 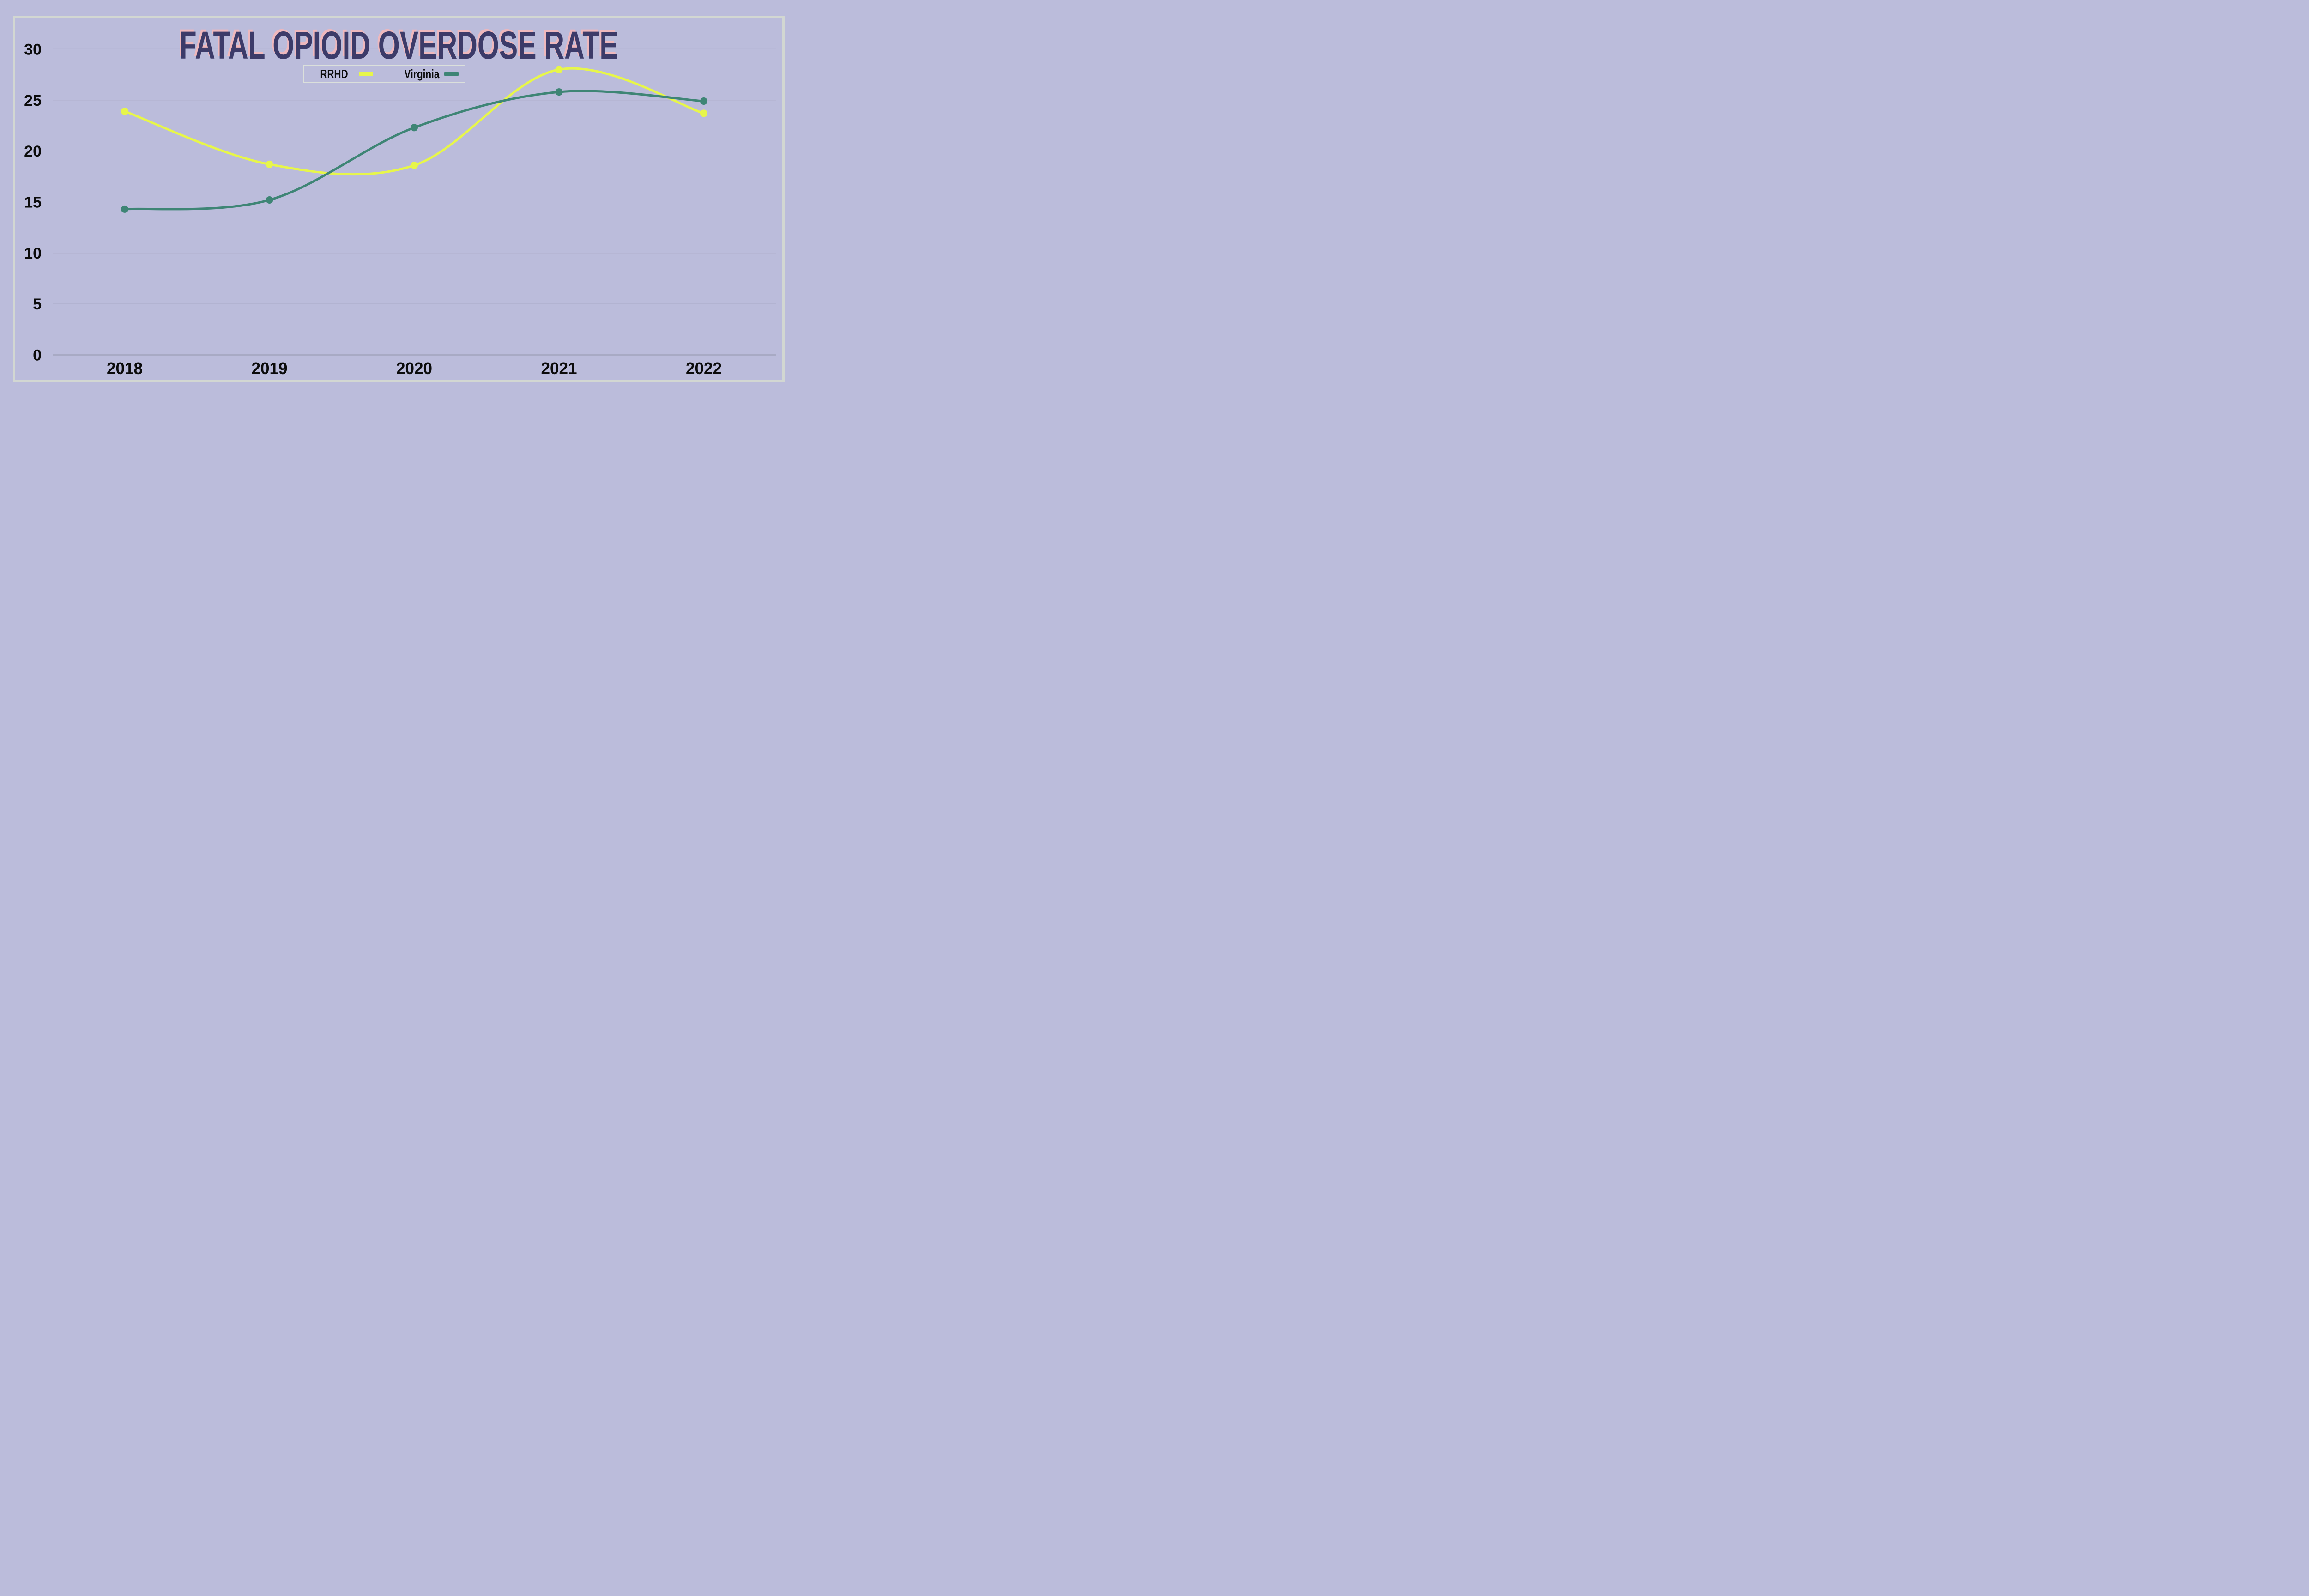 What do you see at coordinates (414, 128) in the screenshot?
I see `data-point-virginia-2020` at bounding box center [414, 128].